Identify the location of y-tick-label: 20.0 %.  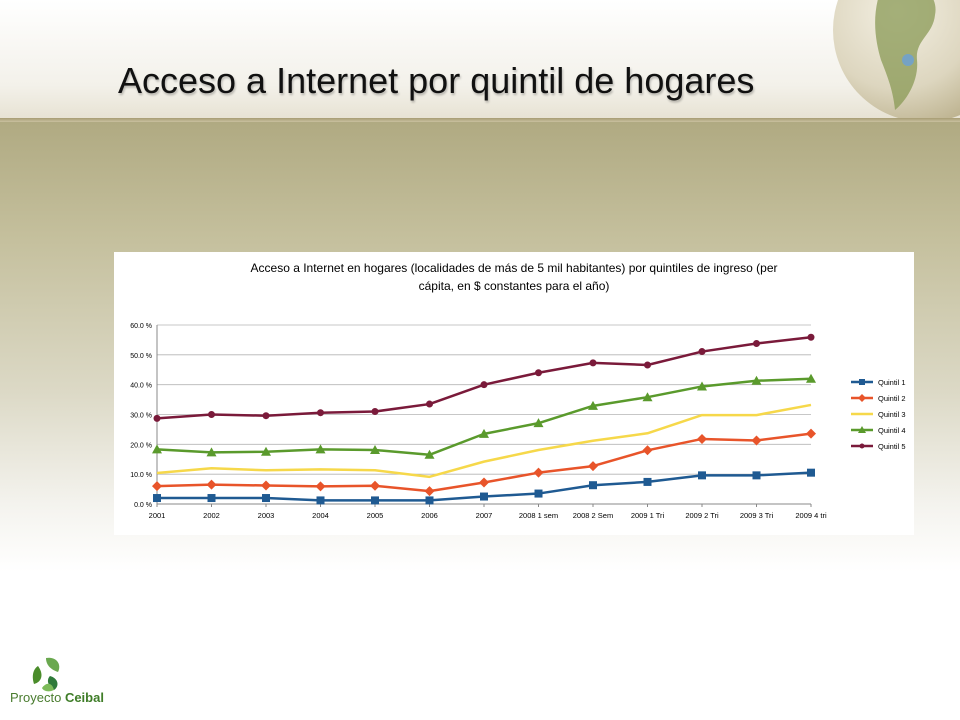
(141, 445).